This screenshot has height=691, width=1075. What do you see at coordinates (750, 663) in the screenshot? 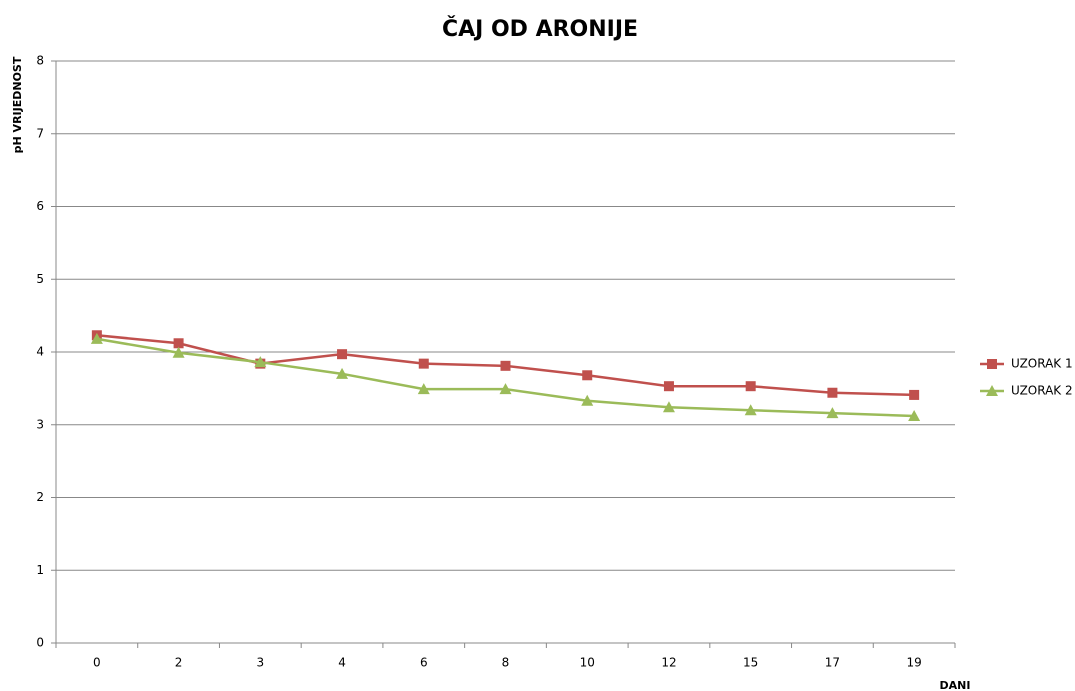
I see `x-tick-label: 15` at bounding box center [750, 663].